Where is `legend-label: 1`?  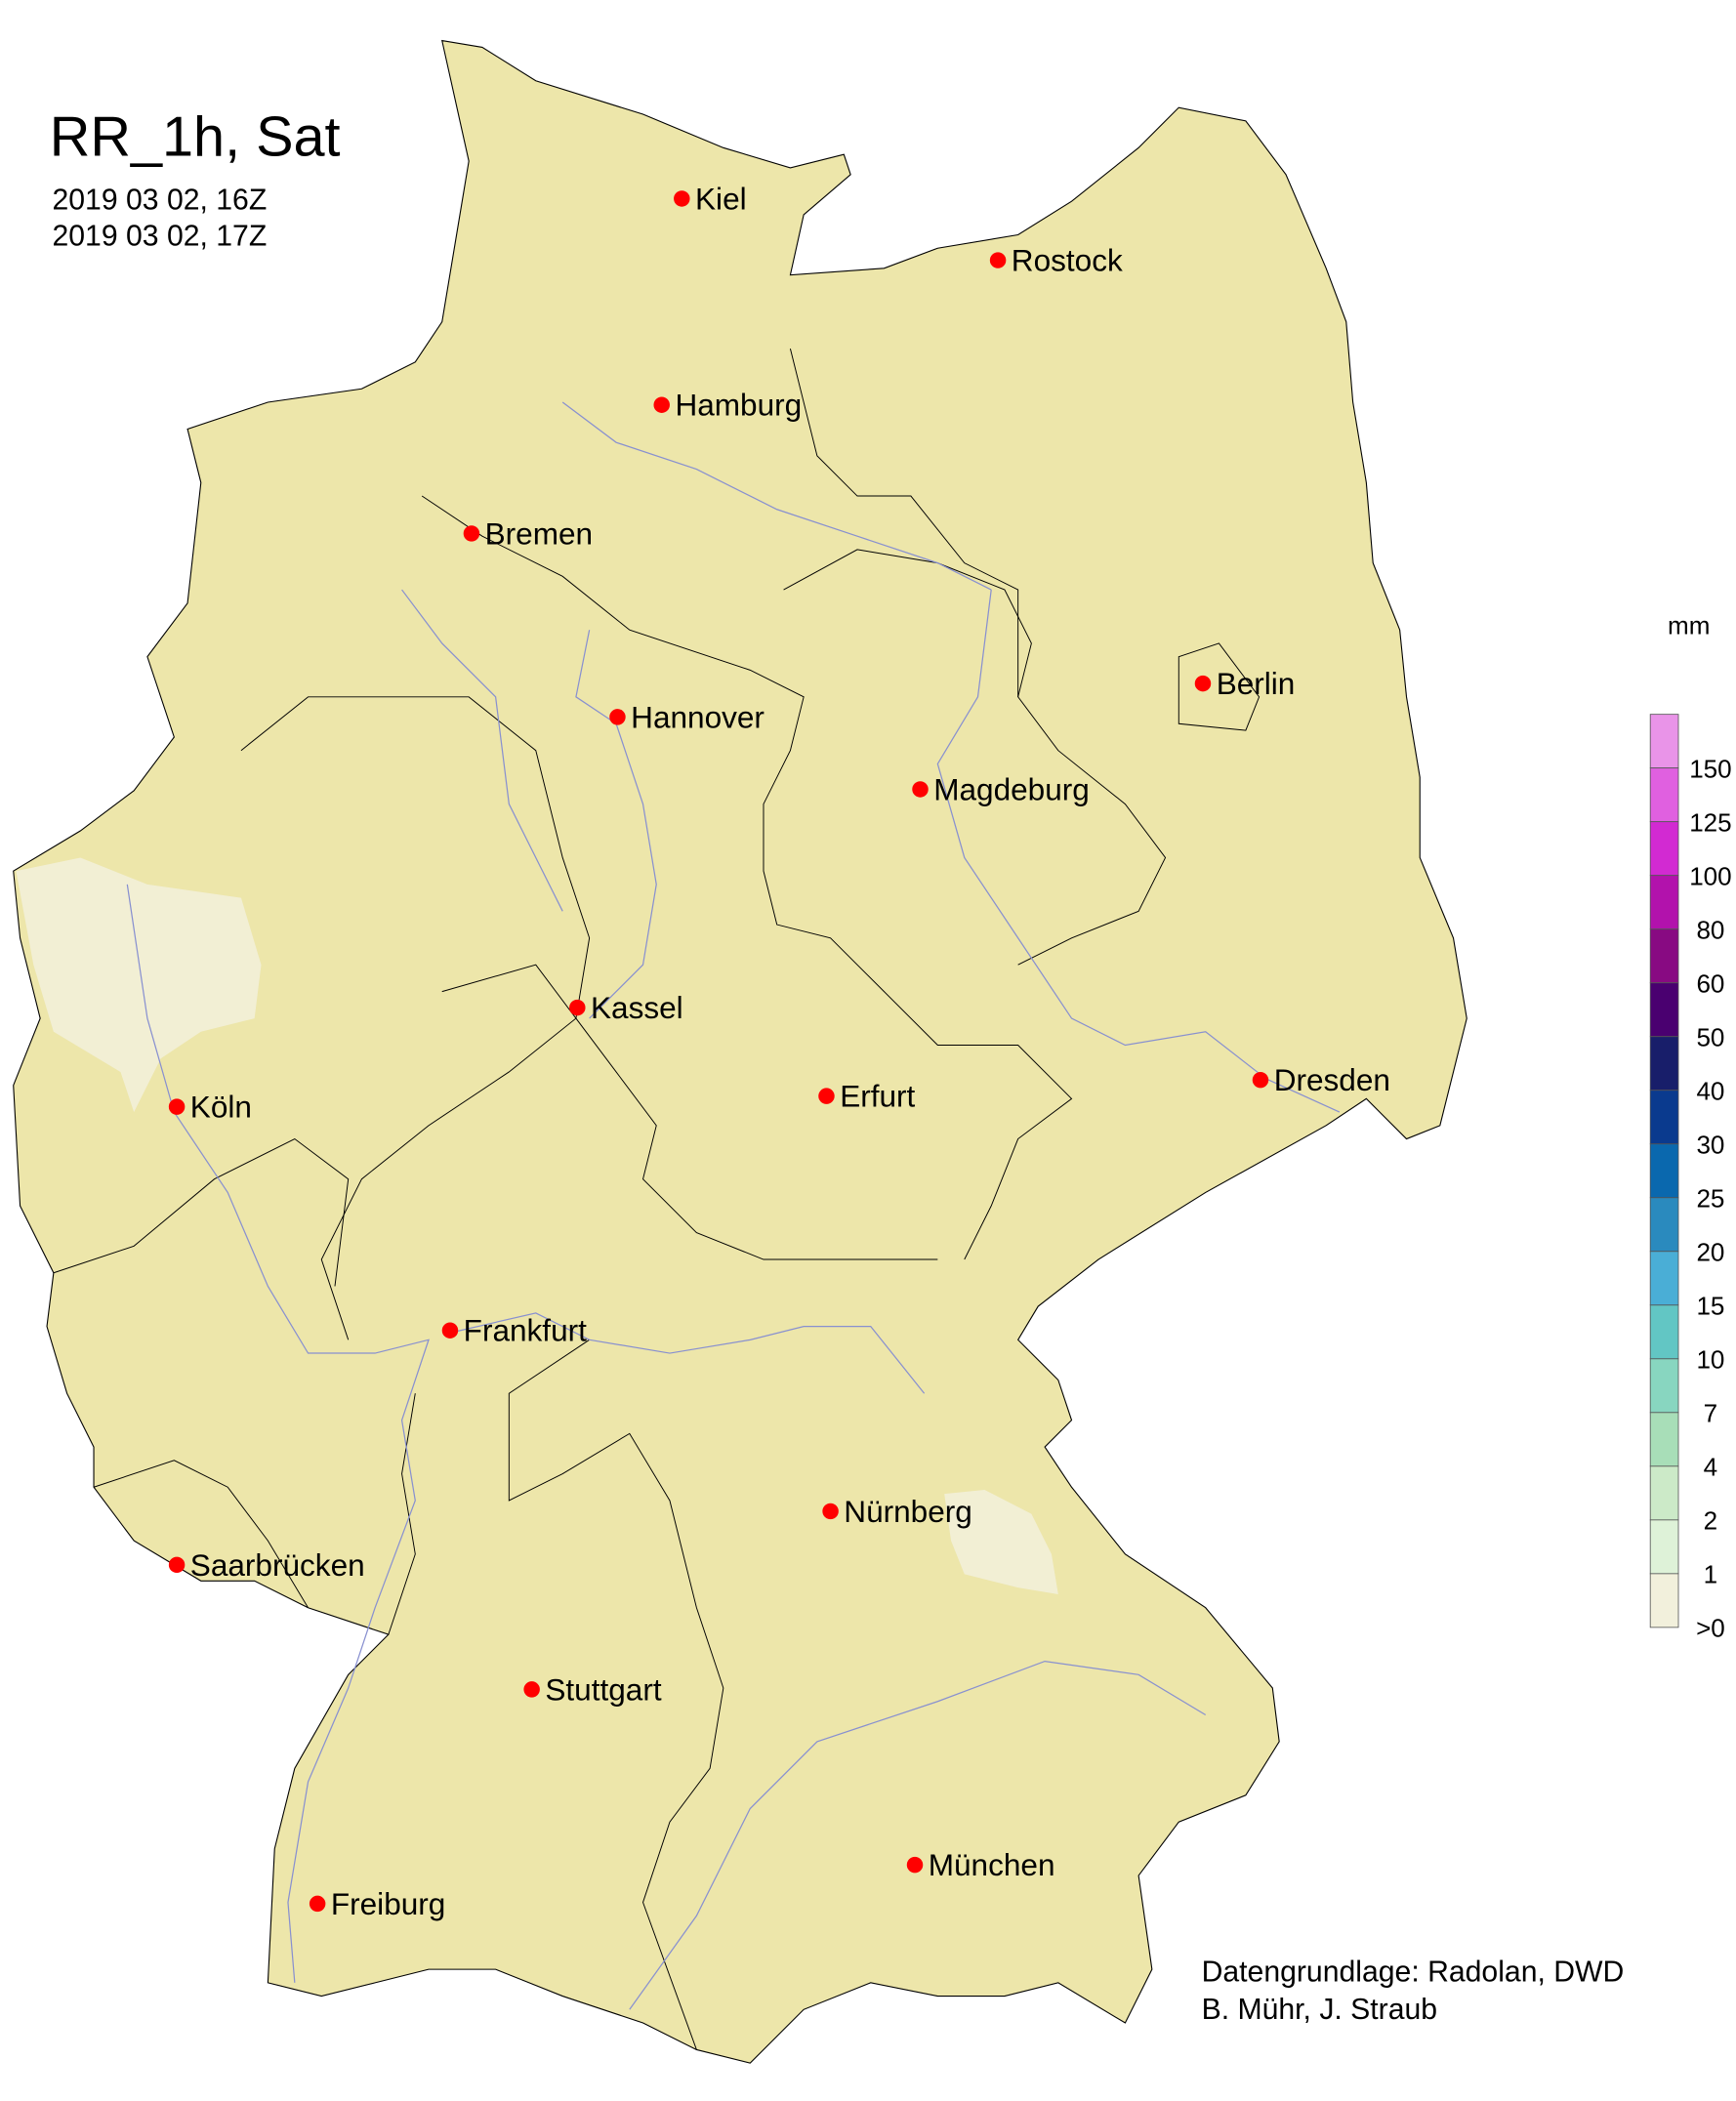
legend-label: 1 is located at coordinates (1711, 1573).